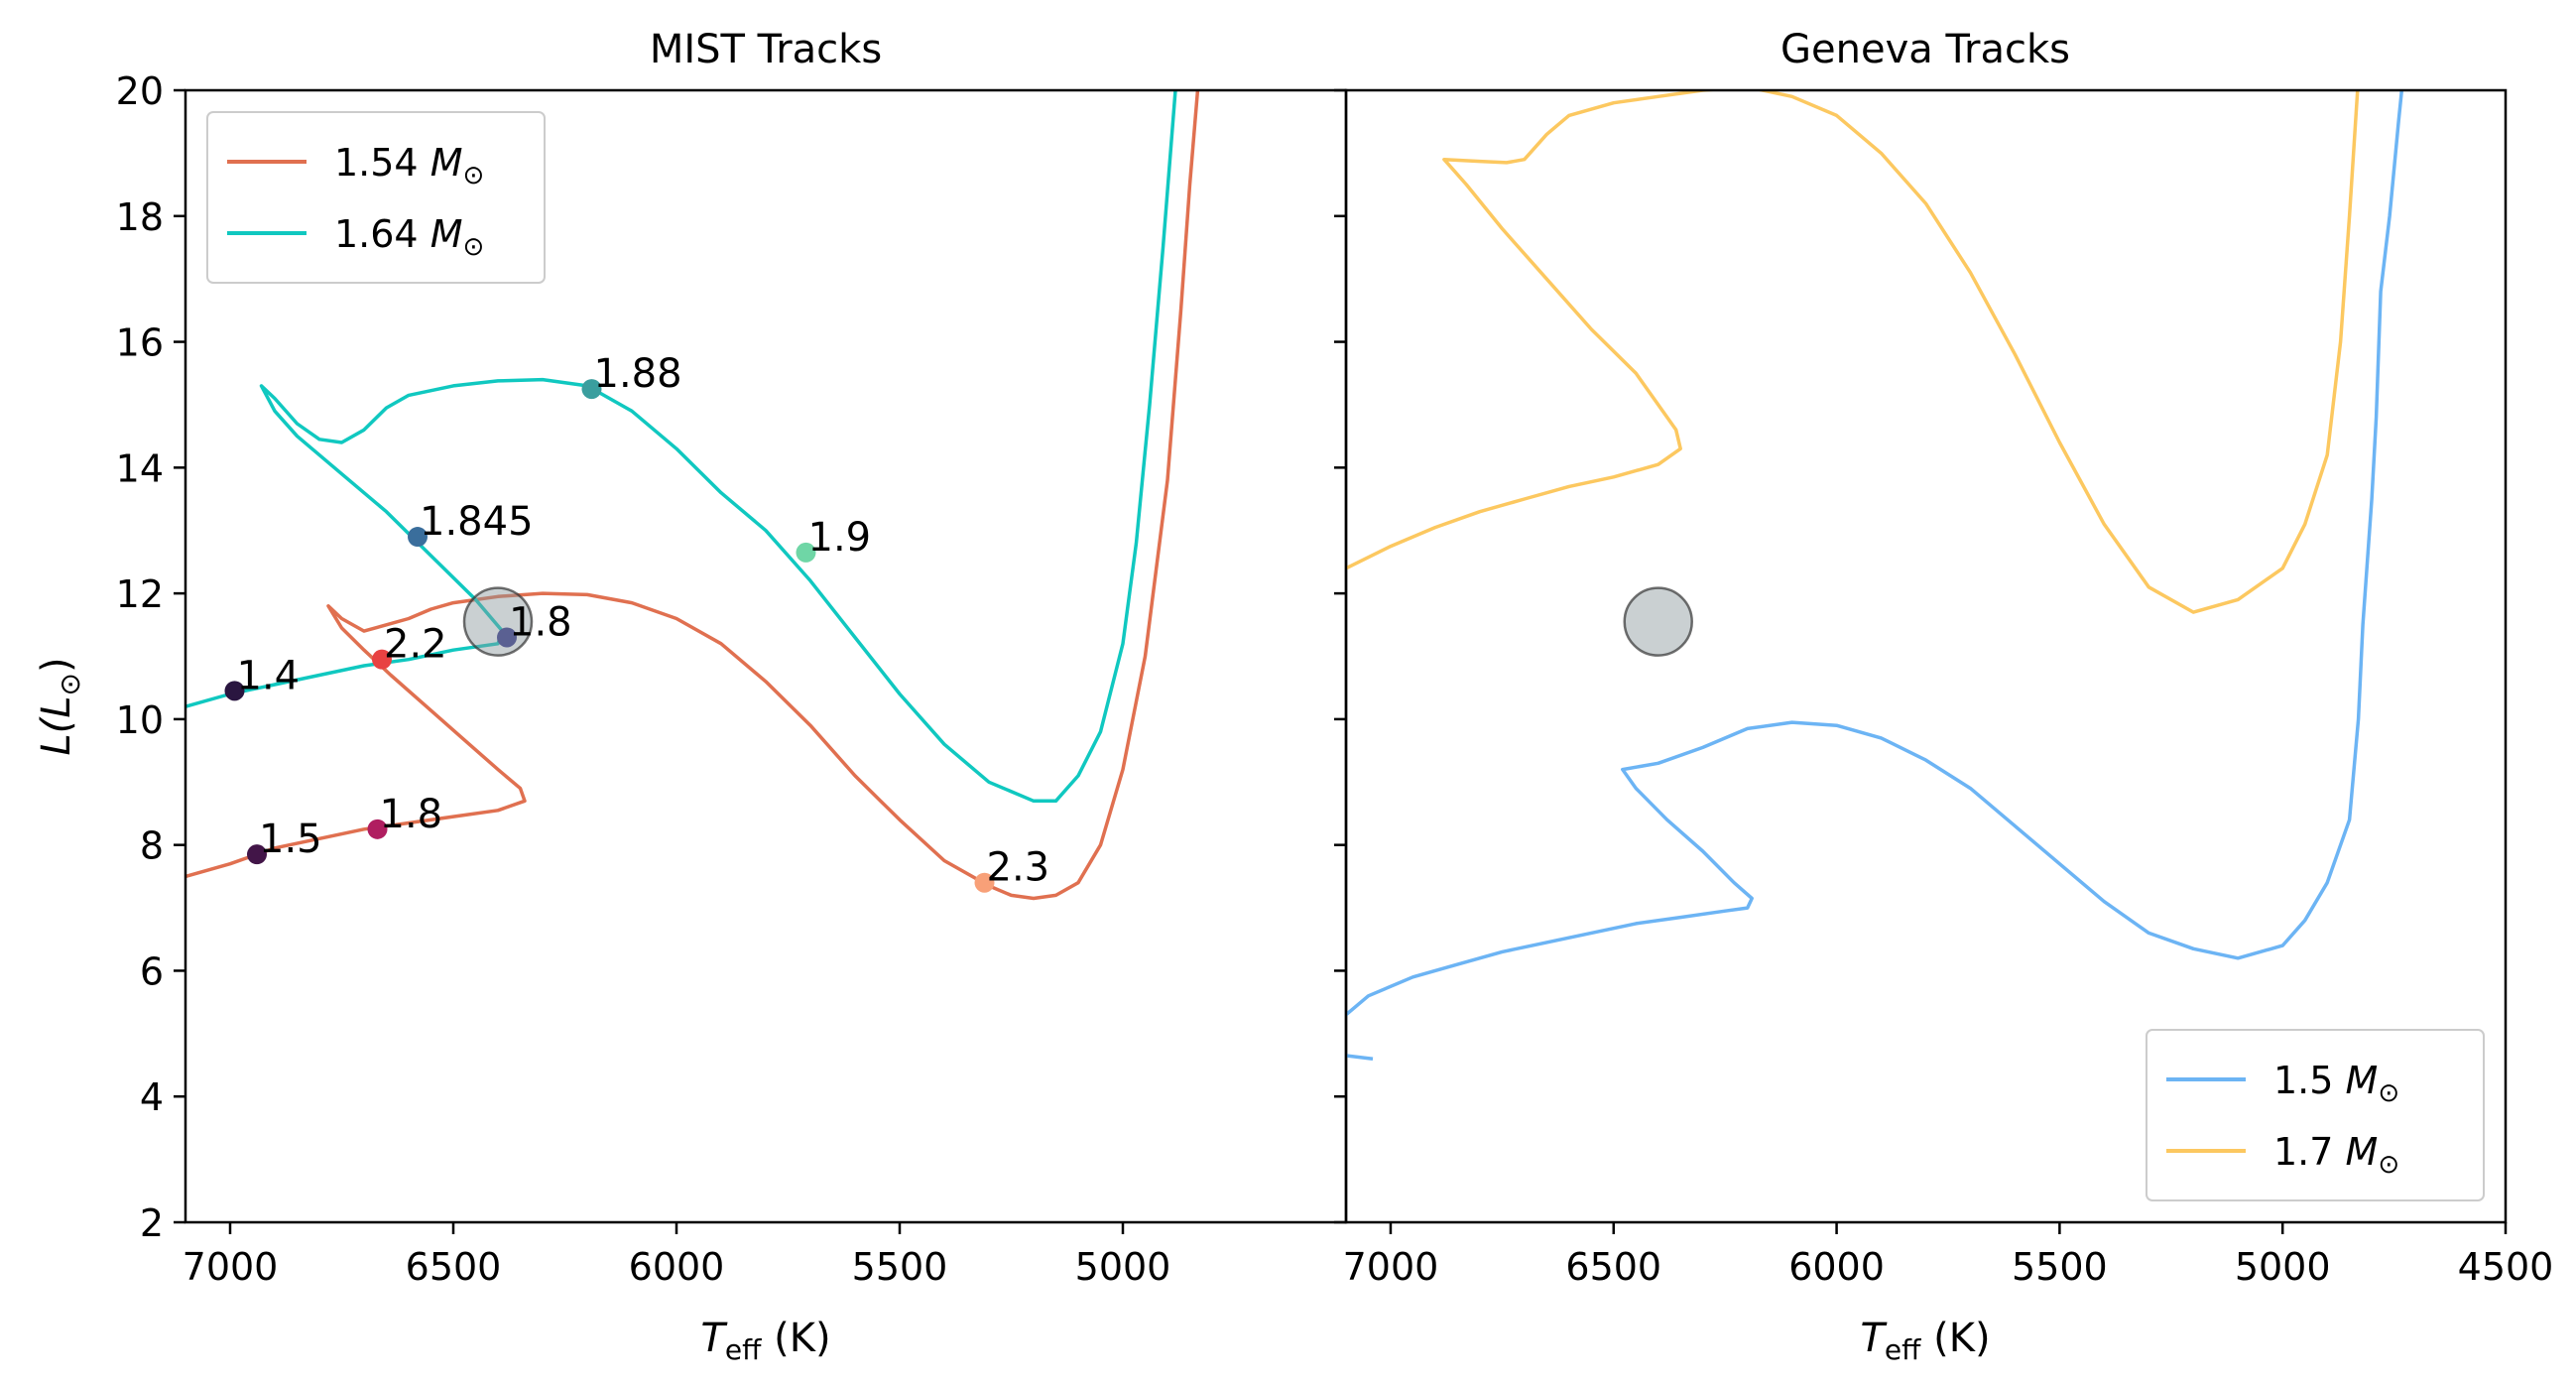  Describe the element at coordinates (2336, 1155) in the screenshot. I see `geneva-legend-label-1: 1.7 M⊙` at that location.